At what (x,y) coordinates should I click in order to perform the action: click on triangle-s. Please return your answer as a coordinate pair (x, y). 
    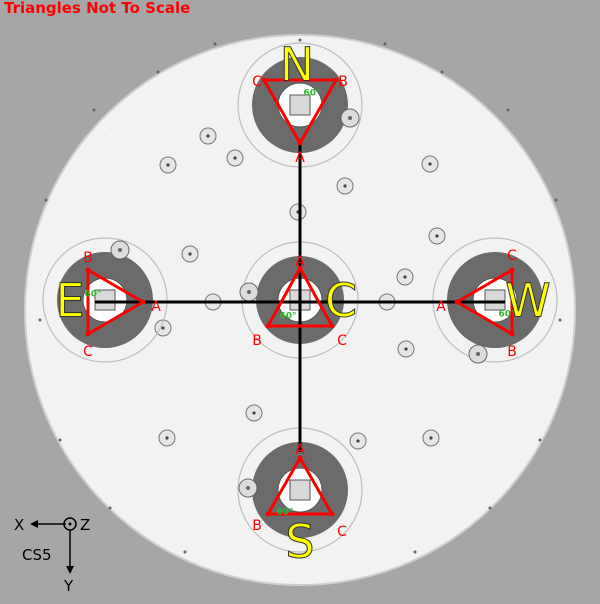
    Looking at the image, I should click on (300, 486).